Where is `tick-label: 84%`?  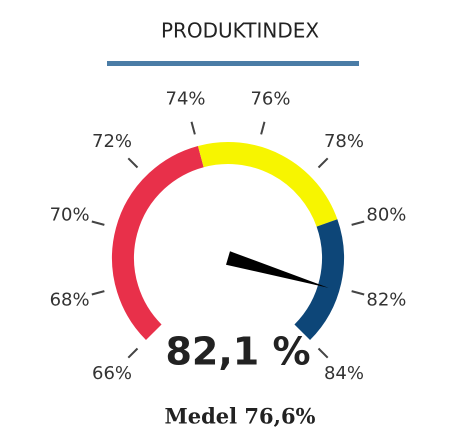 tick-label: 84% is located at coordinates (344, 373).